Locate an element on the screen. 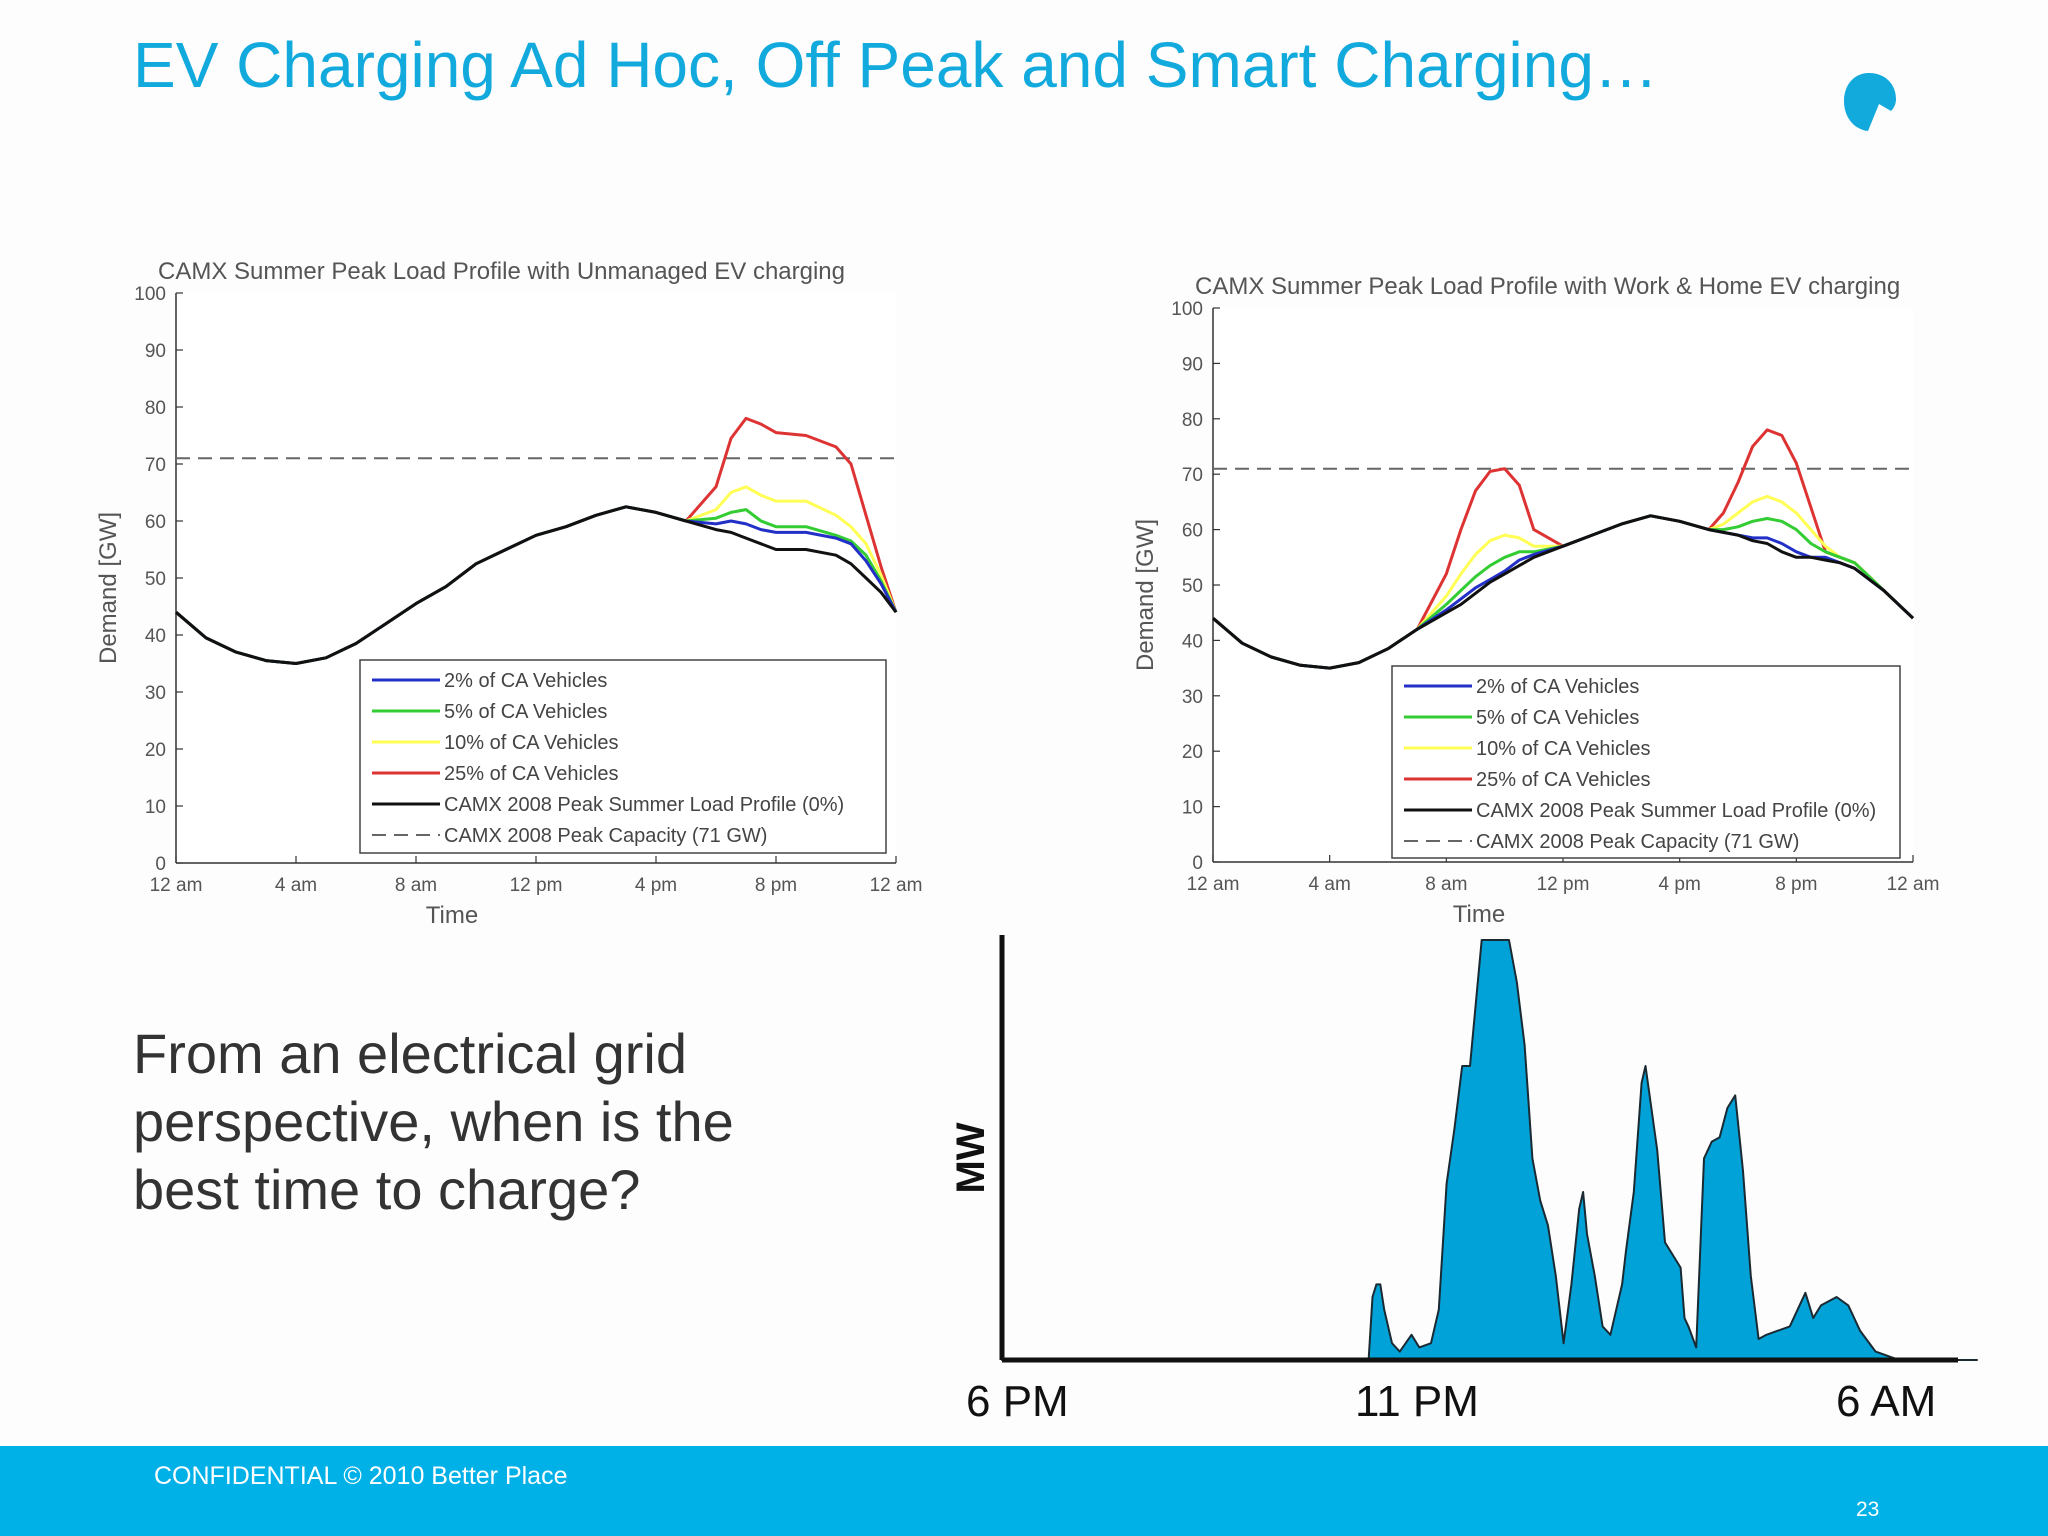  page-number: 23 is located at coordinates (1868, 1509).